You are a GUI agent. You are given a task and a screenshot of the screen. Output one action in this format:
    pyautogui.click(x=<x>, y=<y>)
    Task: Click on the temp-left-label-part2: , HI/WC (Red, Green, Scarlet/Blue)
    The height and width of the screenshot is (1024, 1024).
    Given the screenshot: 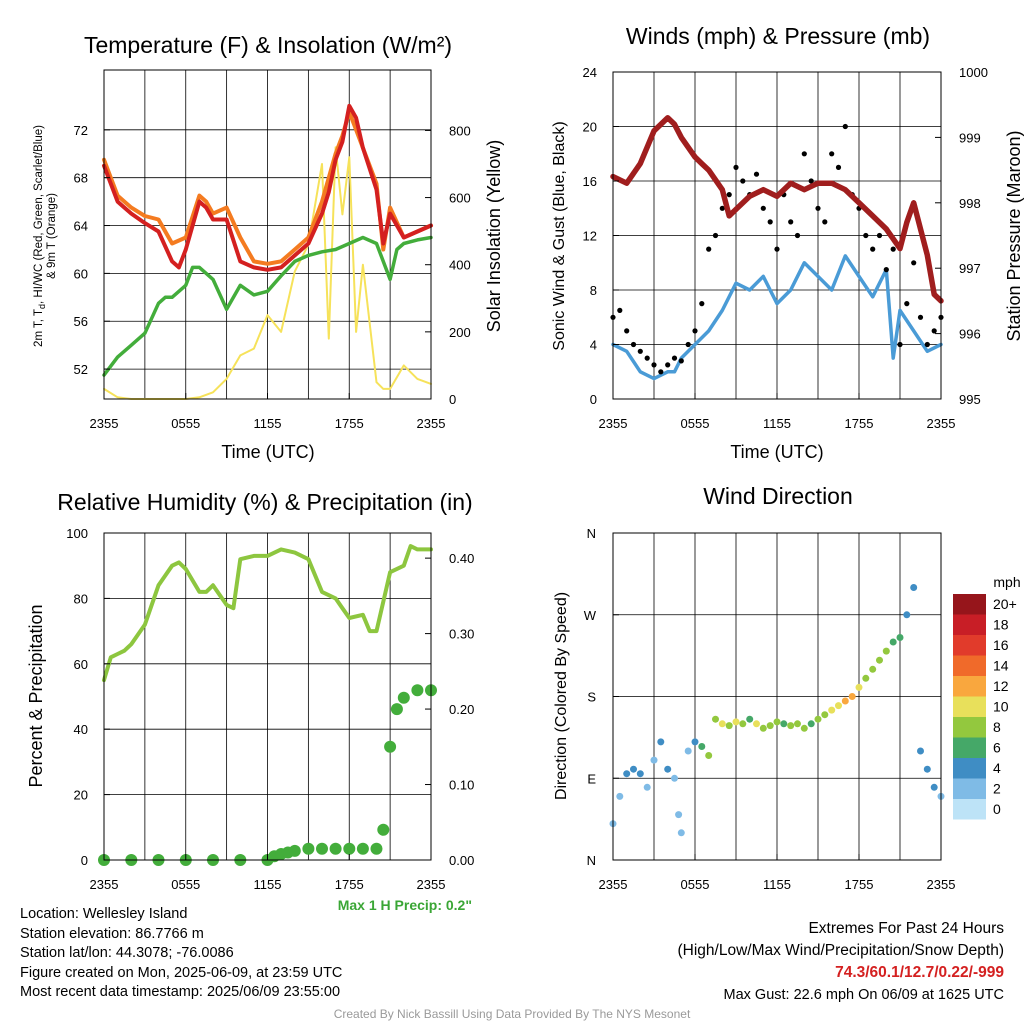 What is the action you would take?
    pyautogui.click(x=39, y=214)
    